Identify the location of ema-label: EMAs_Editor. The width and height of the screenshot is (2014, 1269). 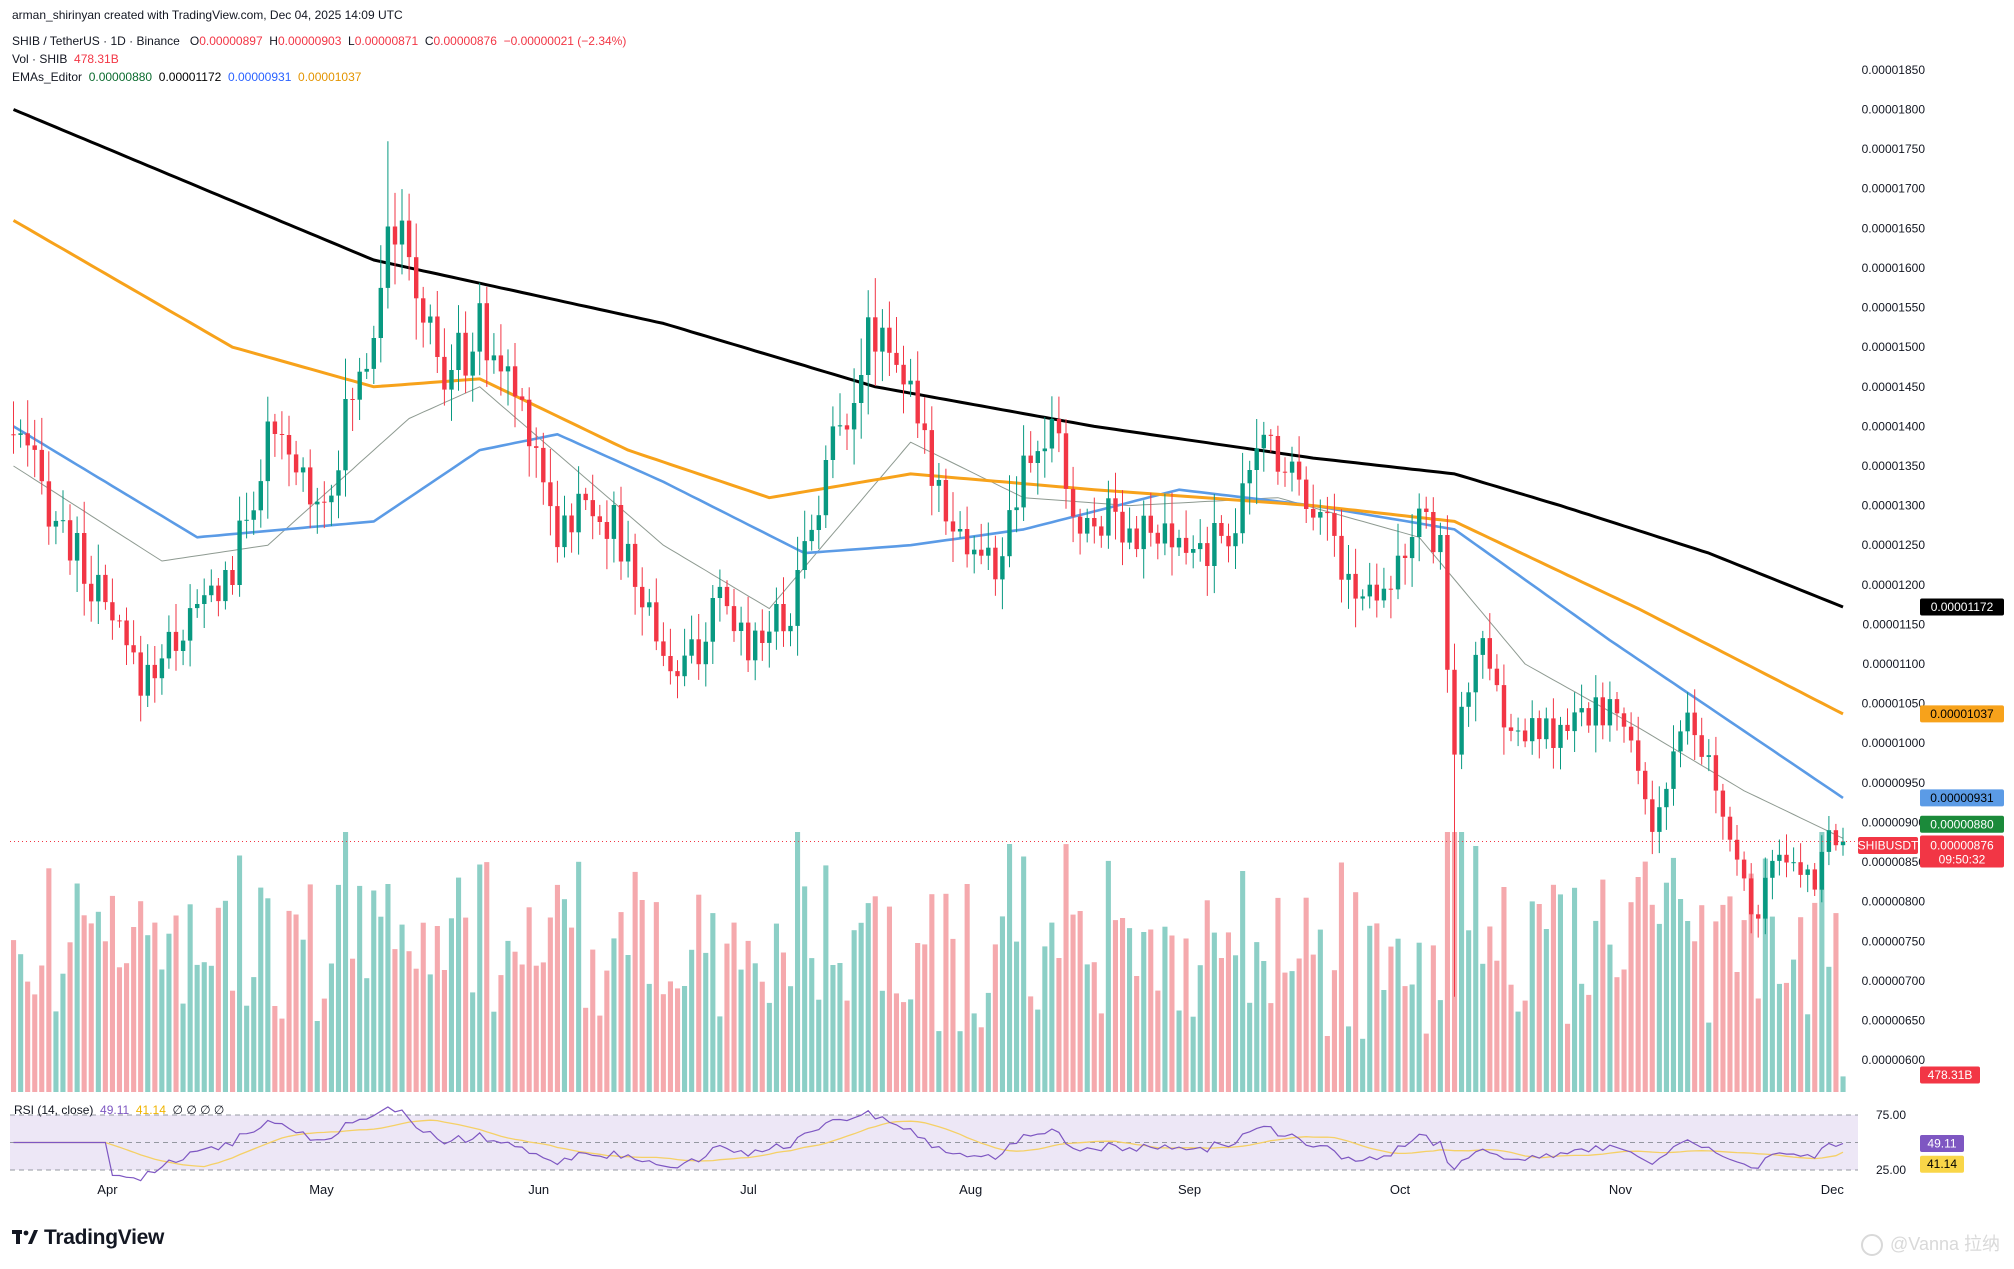
(47, 77).